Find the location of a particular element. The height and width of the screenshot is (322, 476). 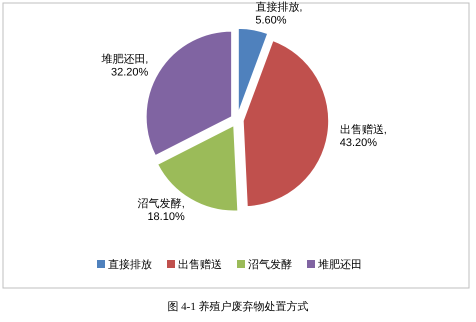

data-label: 堆肥还田, 32.20% is located at coordinates (124, 66).